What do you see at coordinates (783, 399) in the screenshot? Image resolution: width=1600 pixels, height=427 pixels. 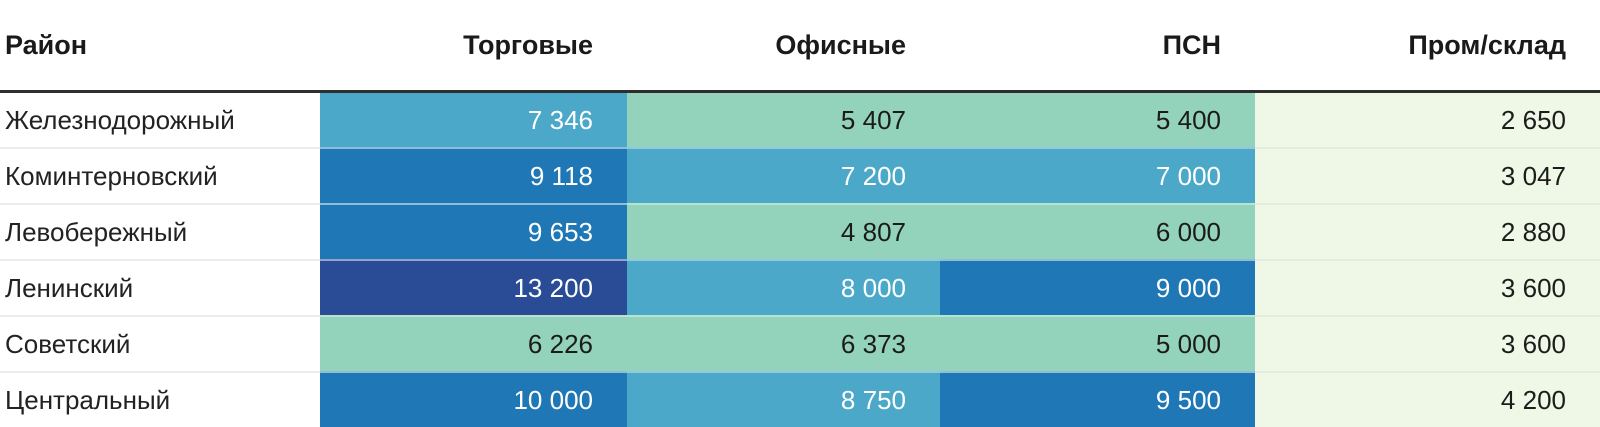 I see `value-cell-ofisnye: 8 750` at bounding box center [783, 399].